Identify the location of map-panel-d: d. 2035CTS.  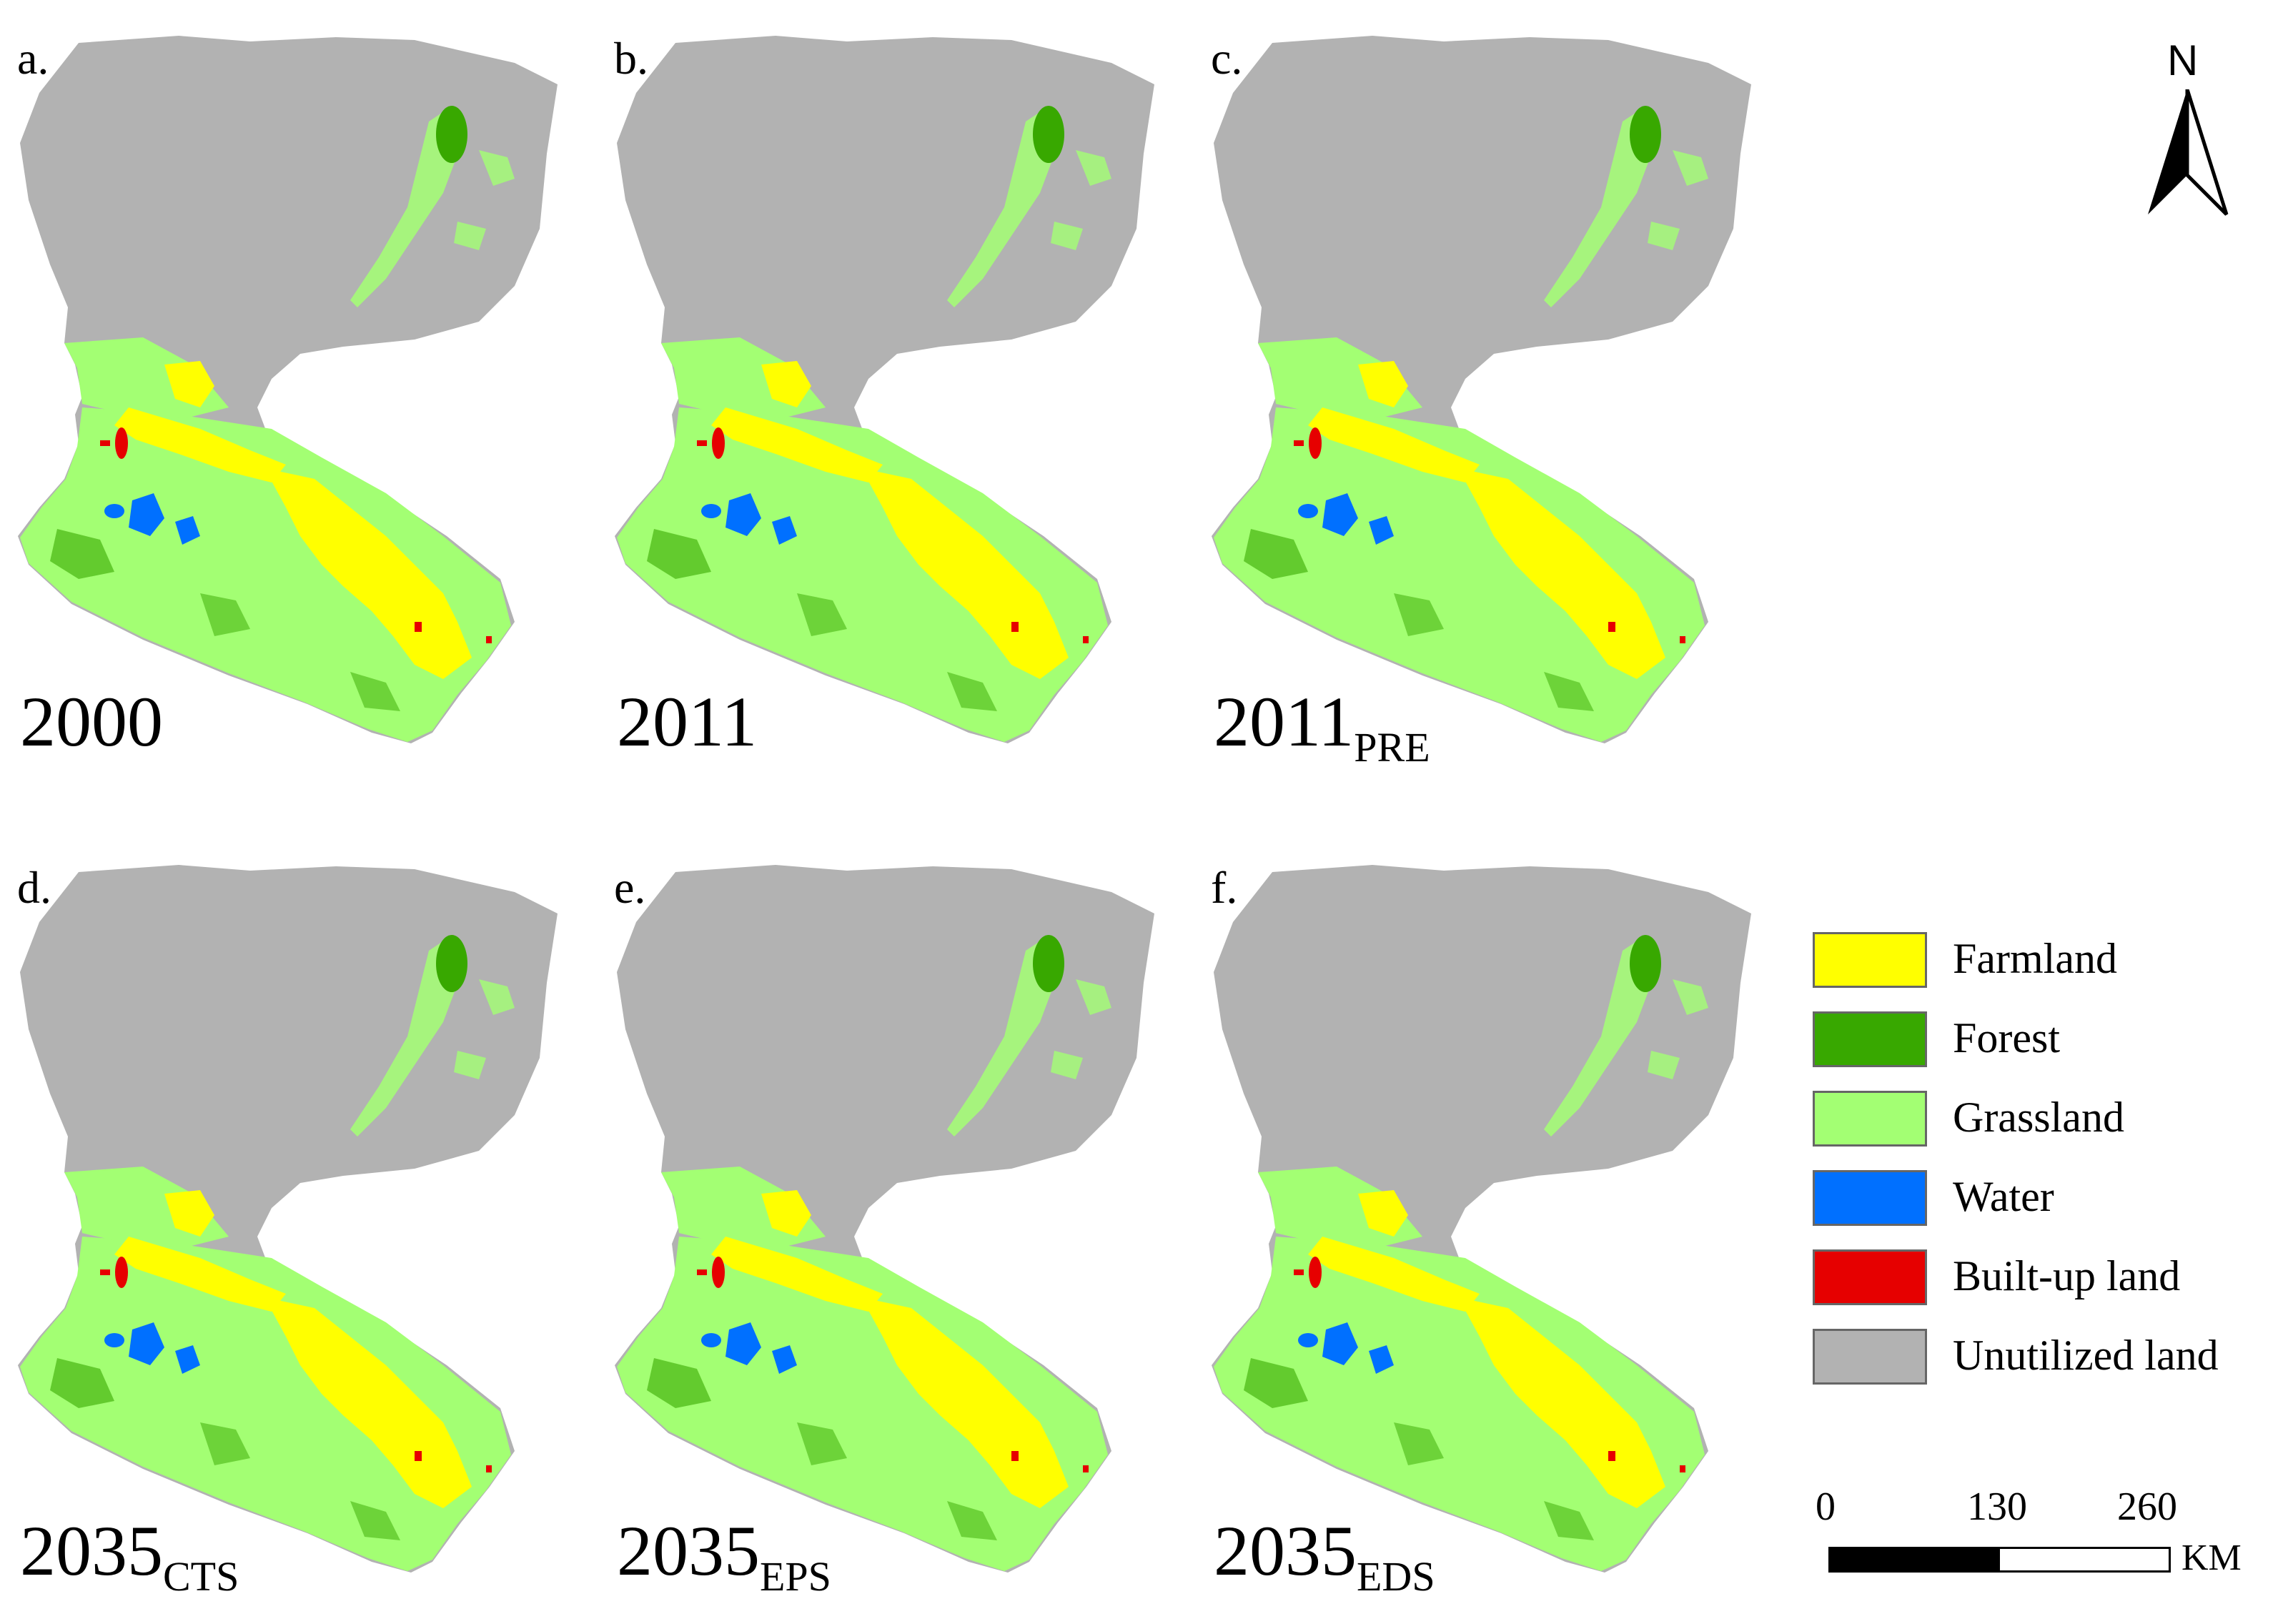
(286, 1217).